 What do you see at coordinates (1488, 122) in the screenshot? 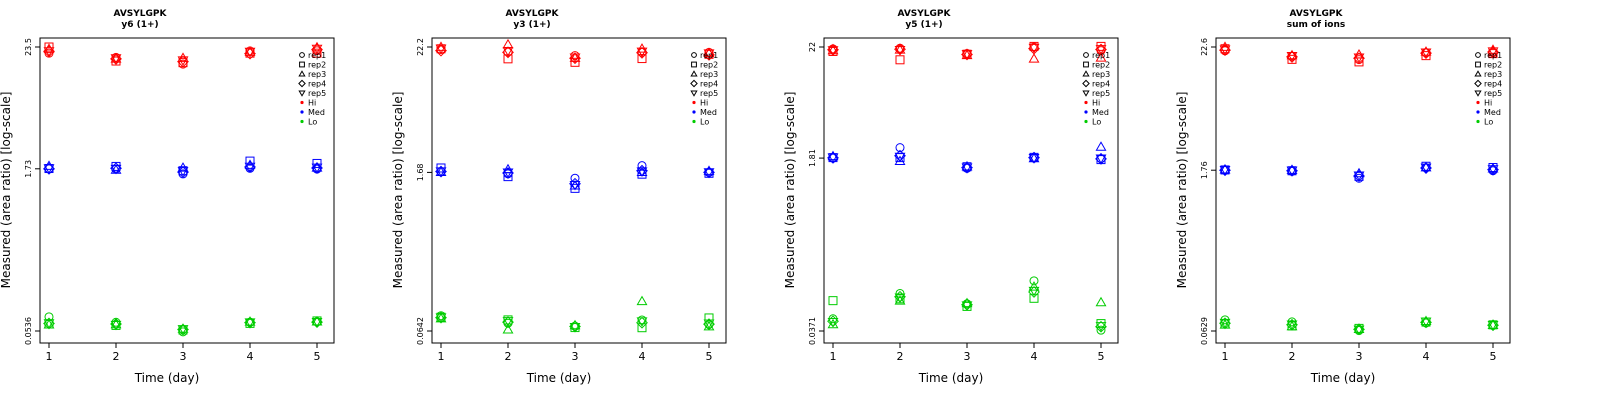
I see `legend-label: Lo` at bounding box center [1488, 122].